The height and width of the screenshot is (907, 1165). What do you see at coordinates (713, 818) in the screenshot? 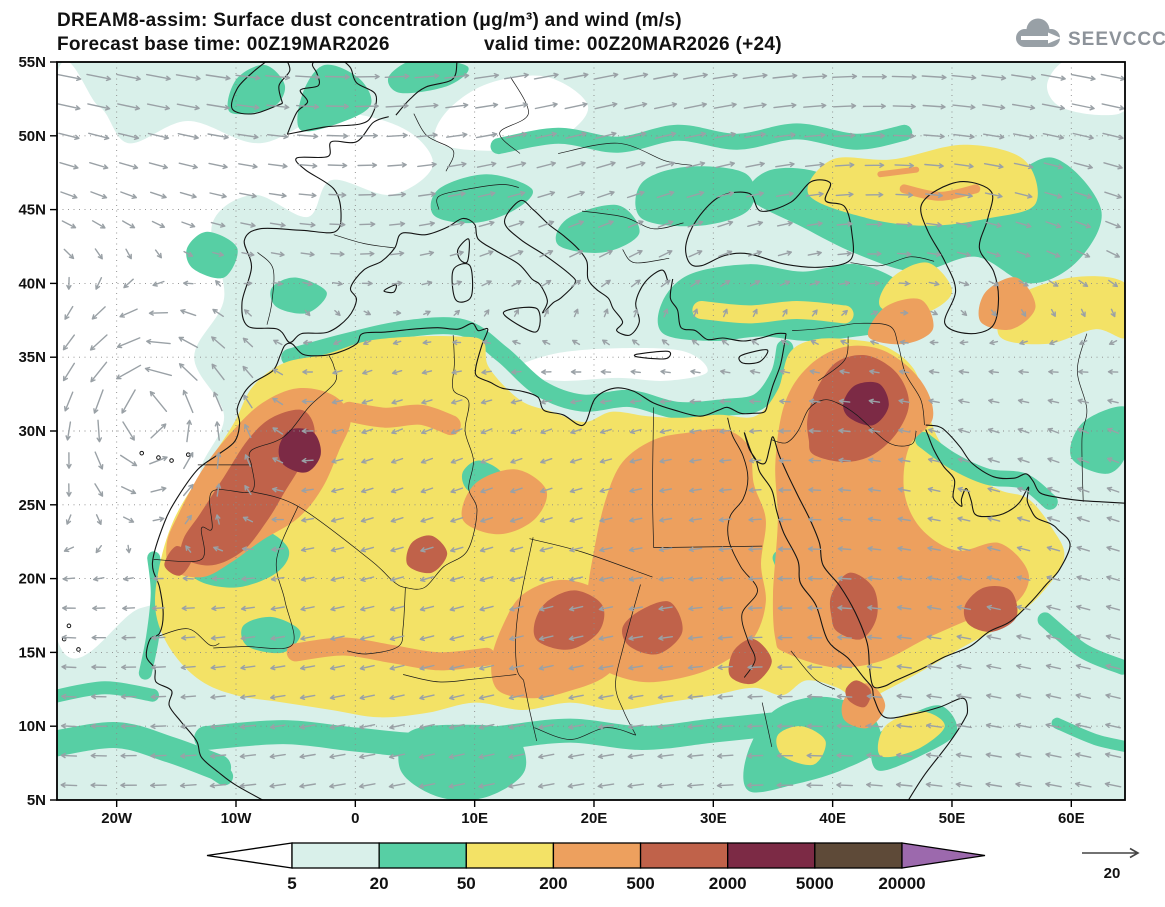
I see `lon-tick-label: 30E` at bounding box center [713, 818].